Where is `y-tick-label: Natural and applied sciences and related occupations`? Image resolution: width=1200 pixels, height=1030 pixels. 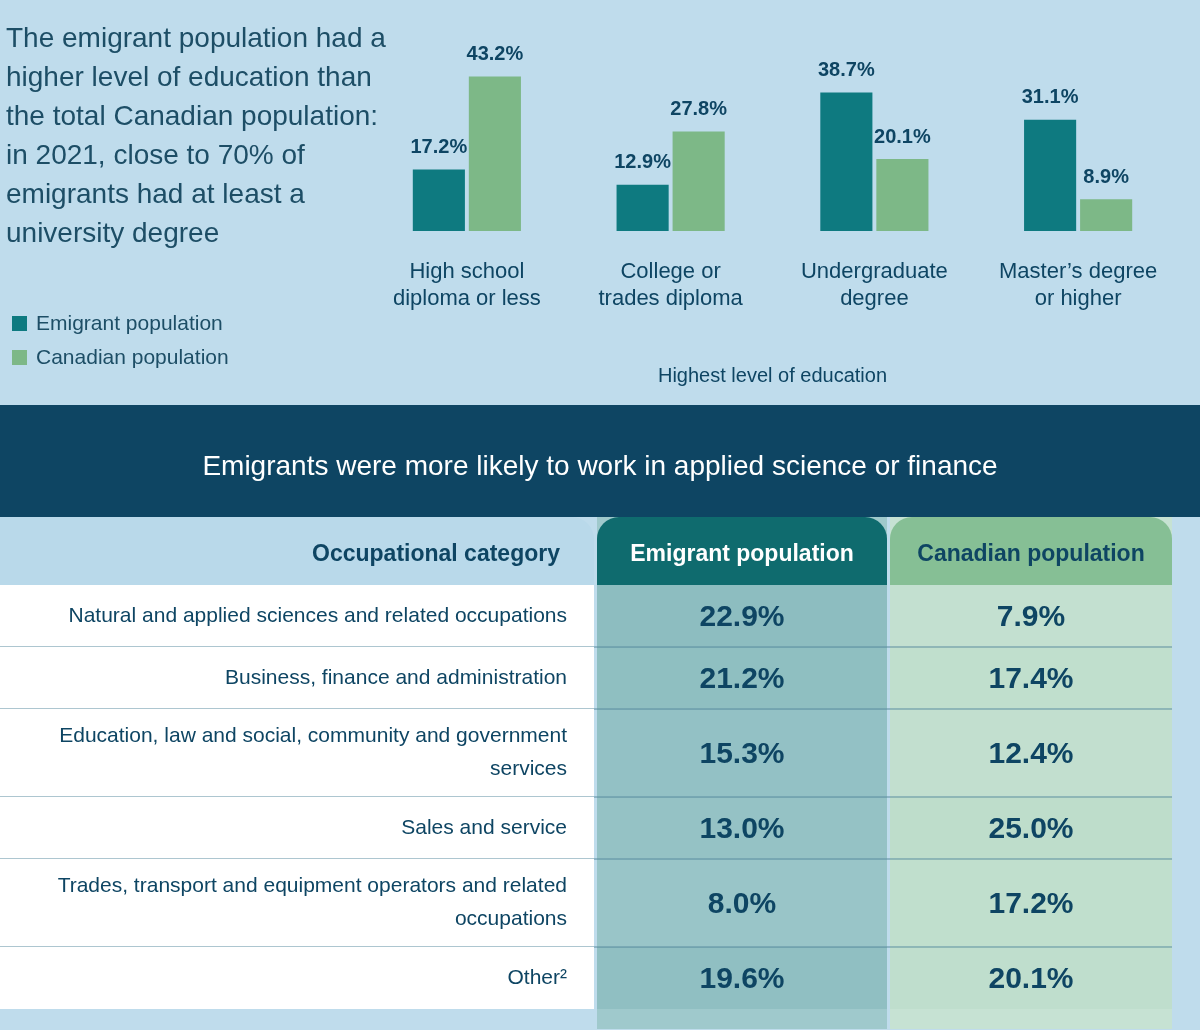 y-tick-label: Natural and applied sciences and related occupations is located at coordinates (317, 614).